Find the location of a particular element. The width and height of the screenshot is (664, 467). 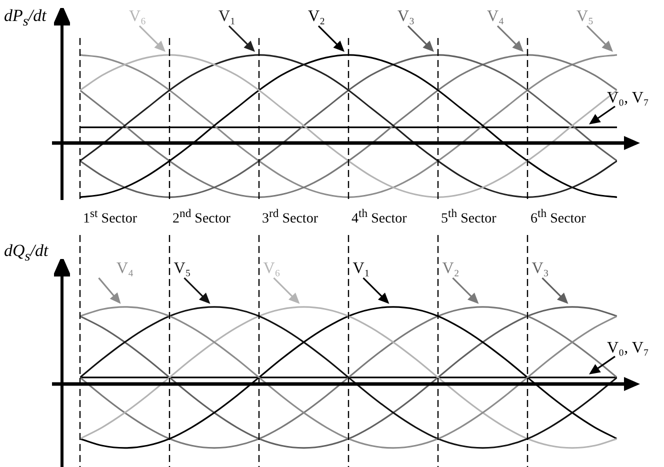

series-label: V₅ is located at coordinates (182, 268).